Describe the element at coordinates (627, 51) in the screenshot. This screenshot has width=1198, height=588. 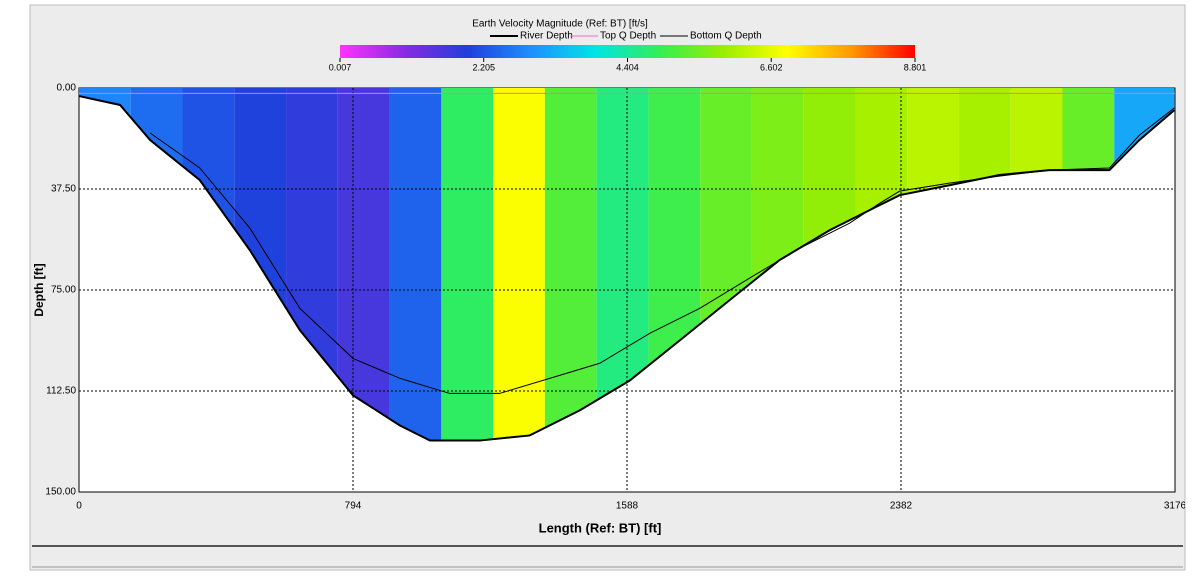
I see `colorbar` at that location.